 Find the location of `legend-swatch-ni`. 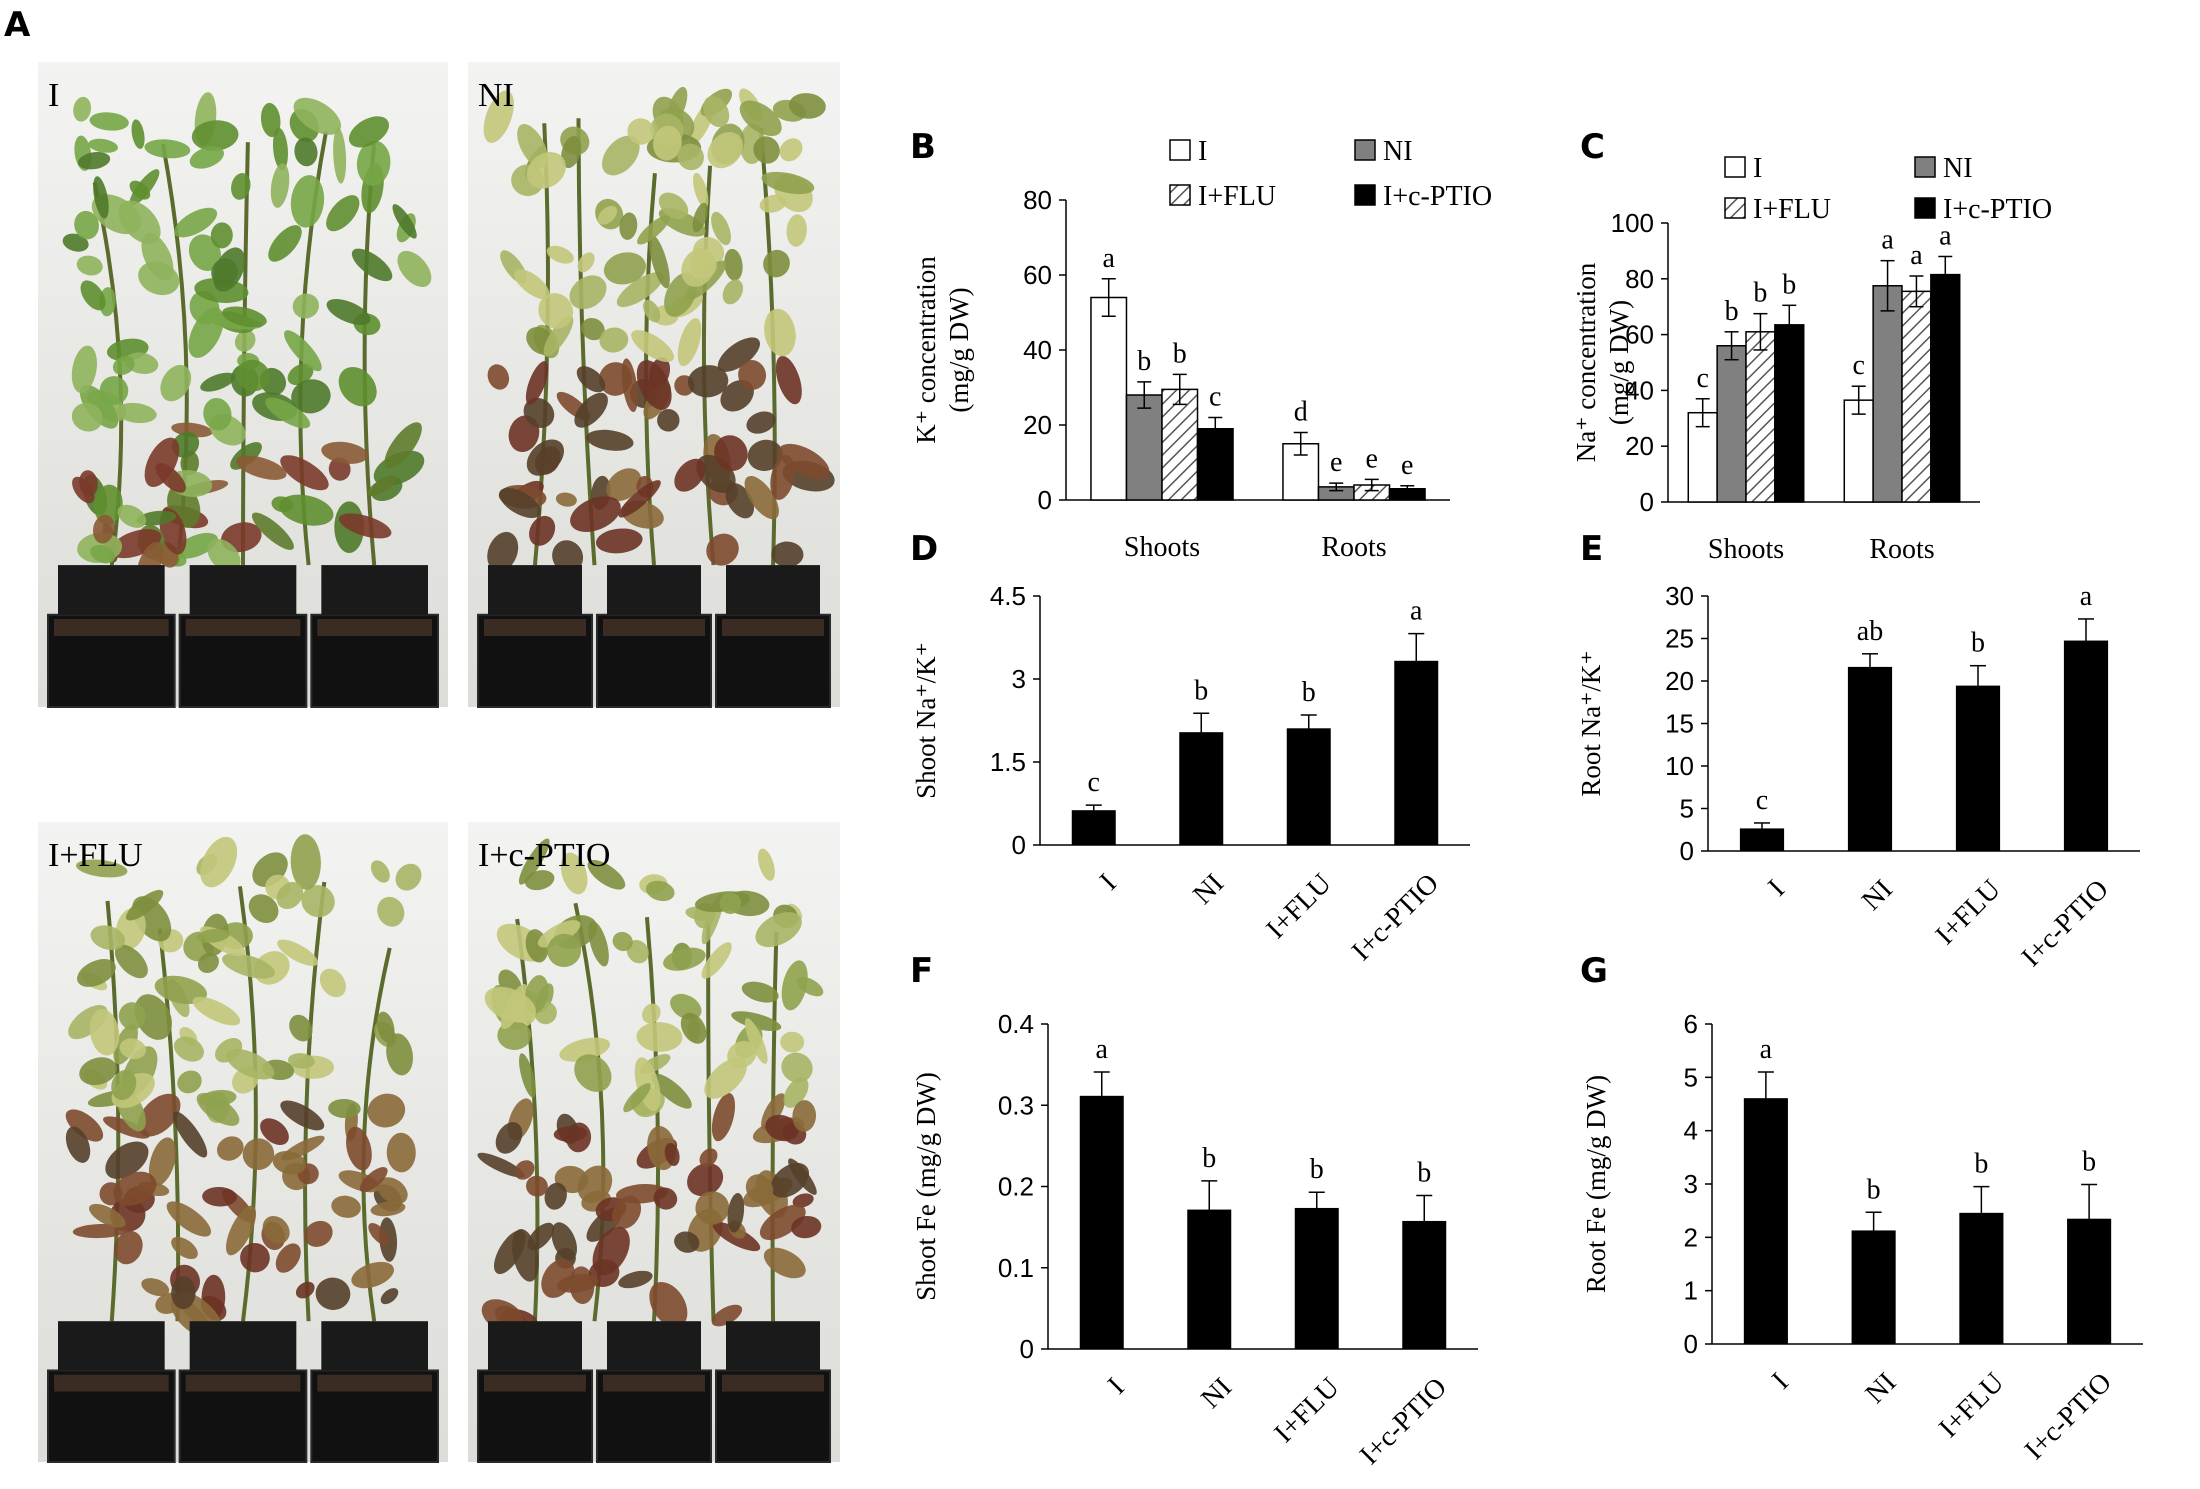

legend-swatch-ni is located at coordinates (1365, 150).